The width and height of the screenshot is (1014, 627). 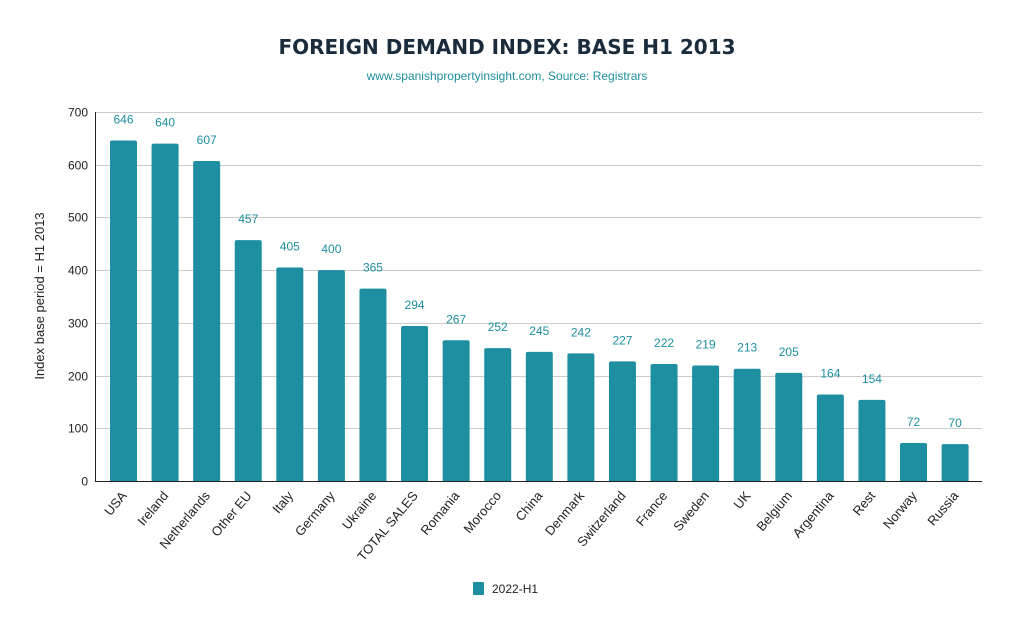 I want to click on data-label: 607, so click(x=207, y=140).